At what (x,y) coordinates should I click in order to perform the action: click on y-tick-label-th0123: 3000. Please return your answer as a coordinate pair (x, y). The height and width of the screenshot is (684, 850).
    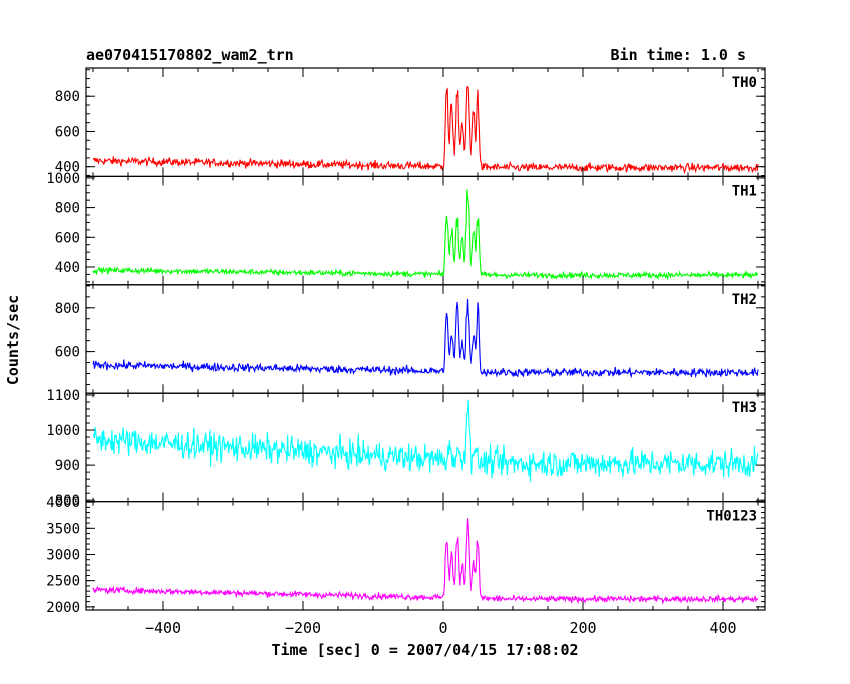
    Looking at the image, I should click on (63, 555).